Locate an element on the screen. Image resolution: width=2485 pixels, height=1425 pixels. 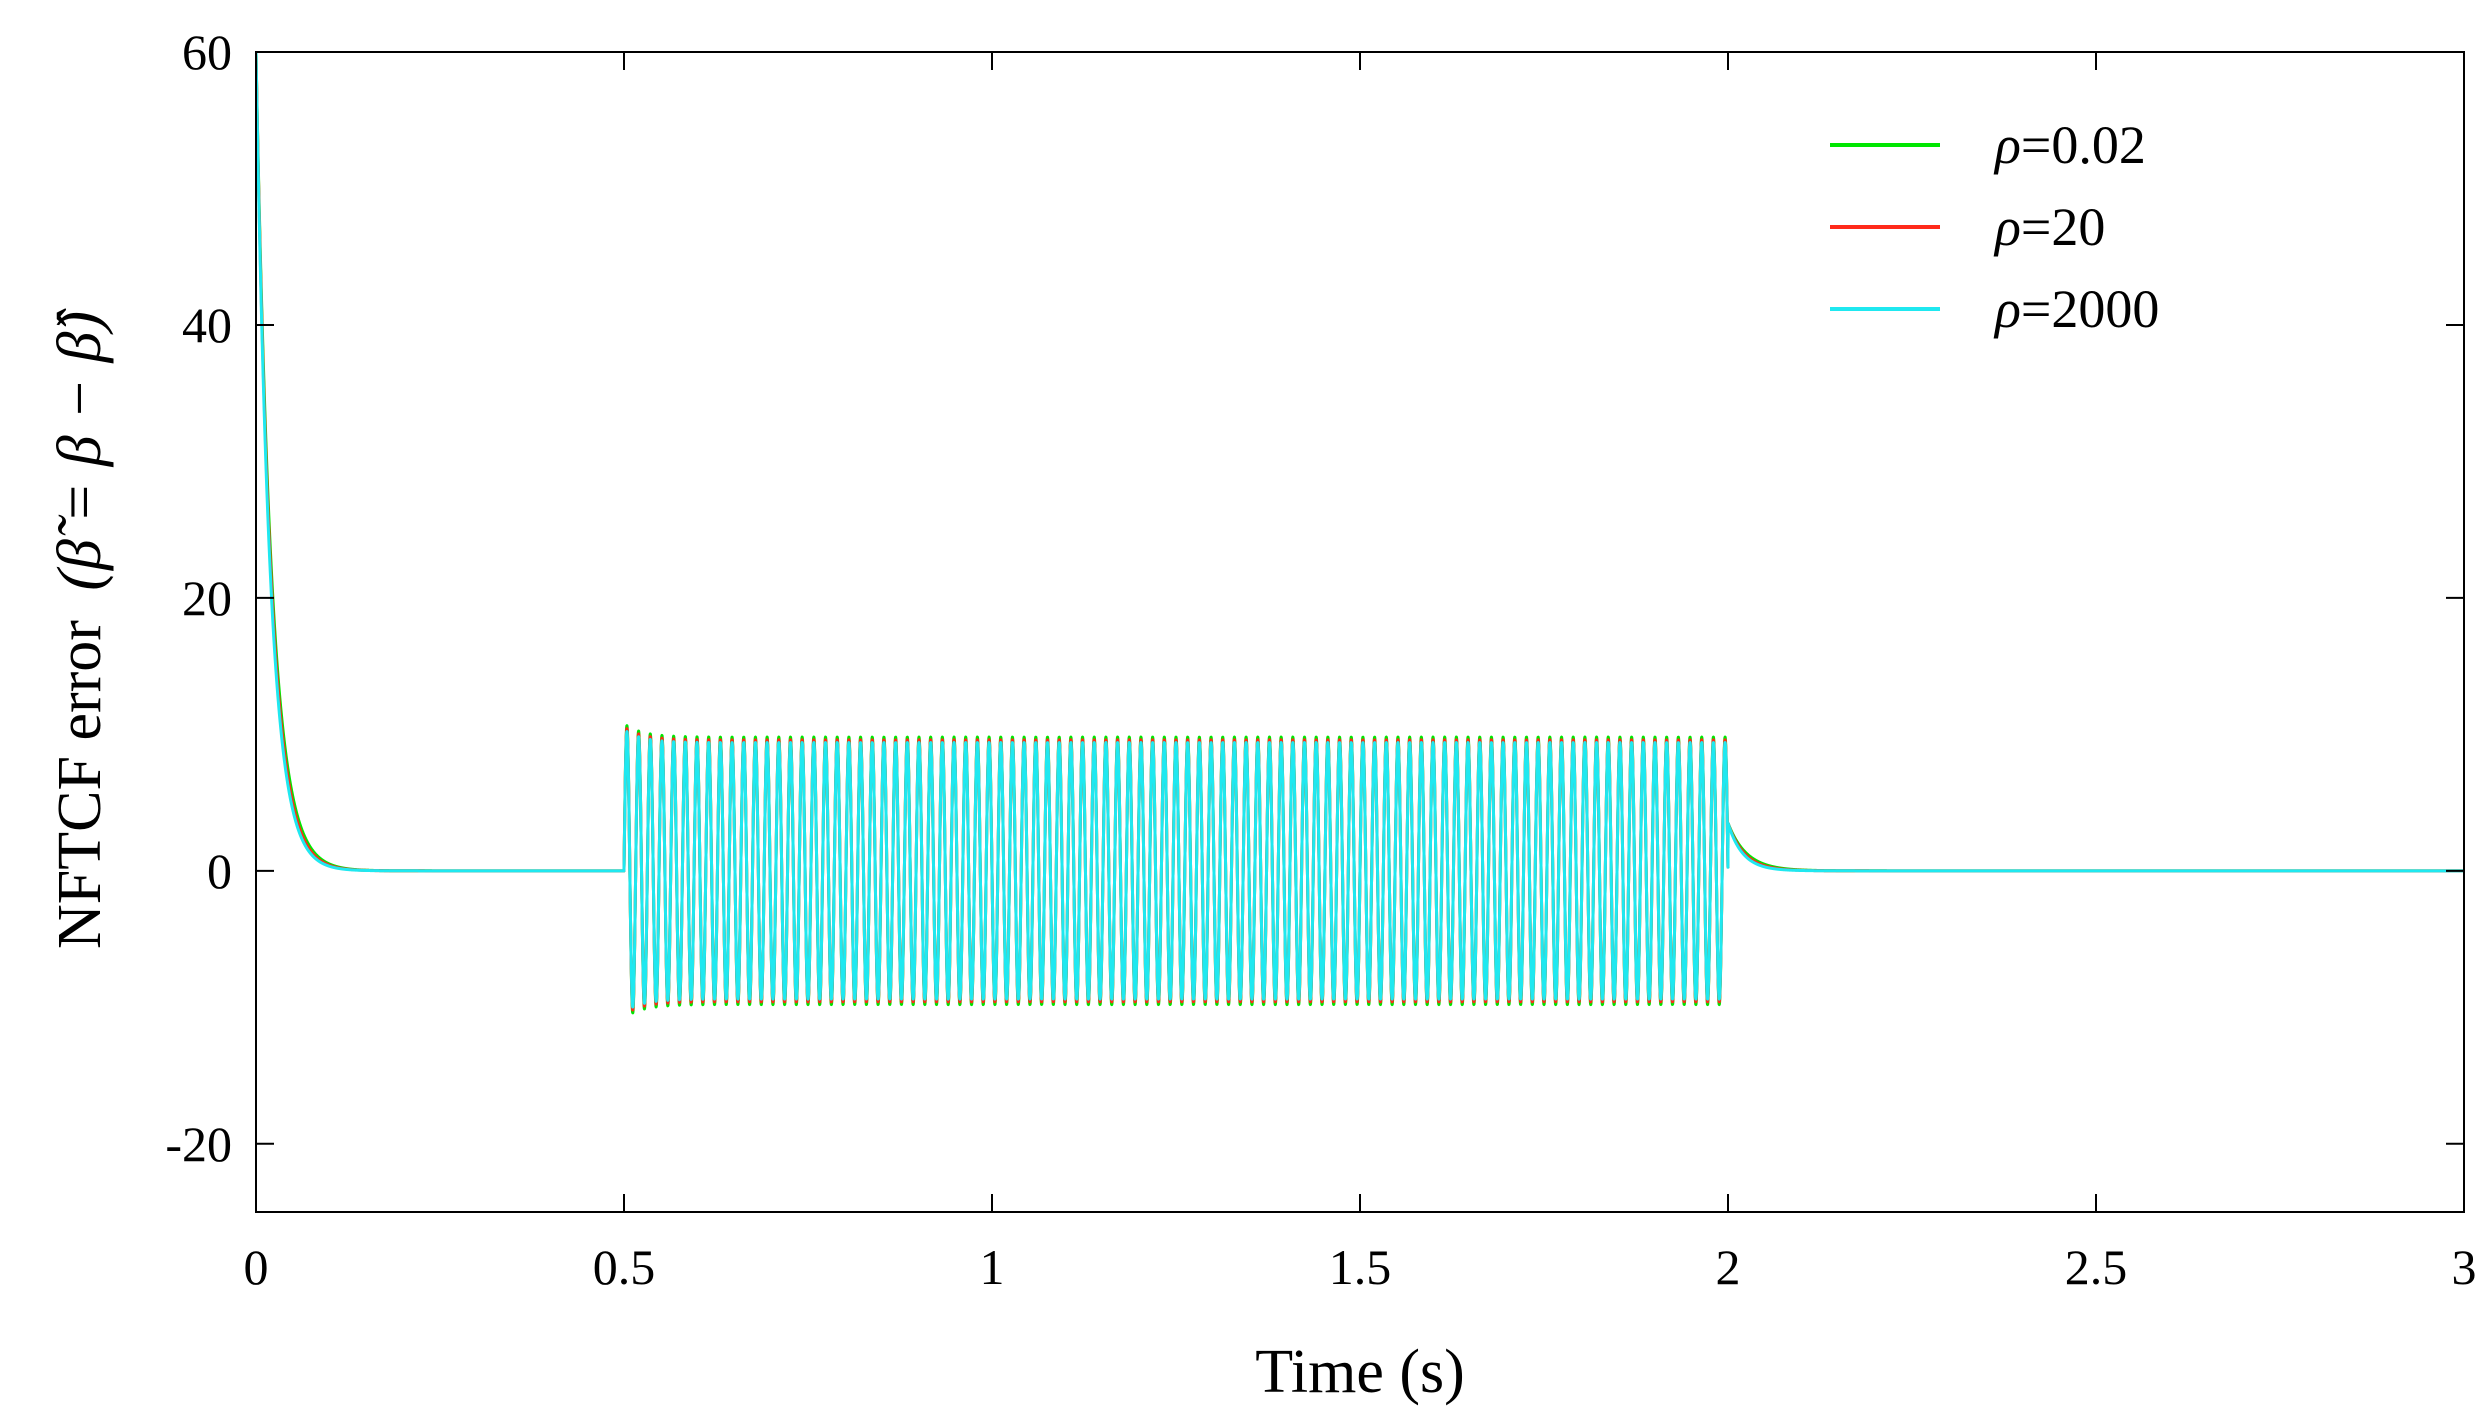
legend: ρ=0.02 ρ=20 ρ=2000 is located at coordinates (1994, 227).